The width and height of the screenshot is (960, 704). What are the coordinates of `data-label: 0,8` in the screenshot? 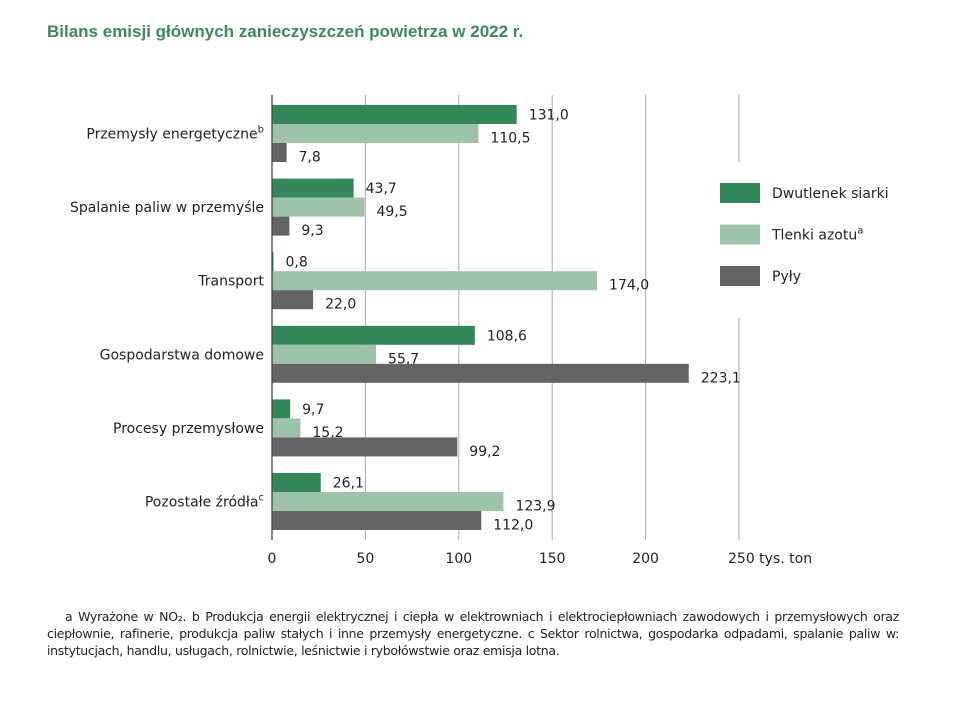 It's located at (296, 263).